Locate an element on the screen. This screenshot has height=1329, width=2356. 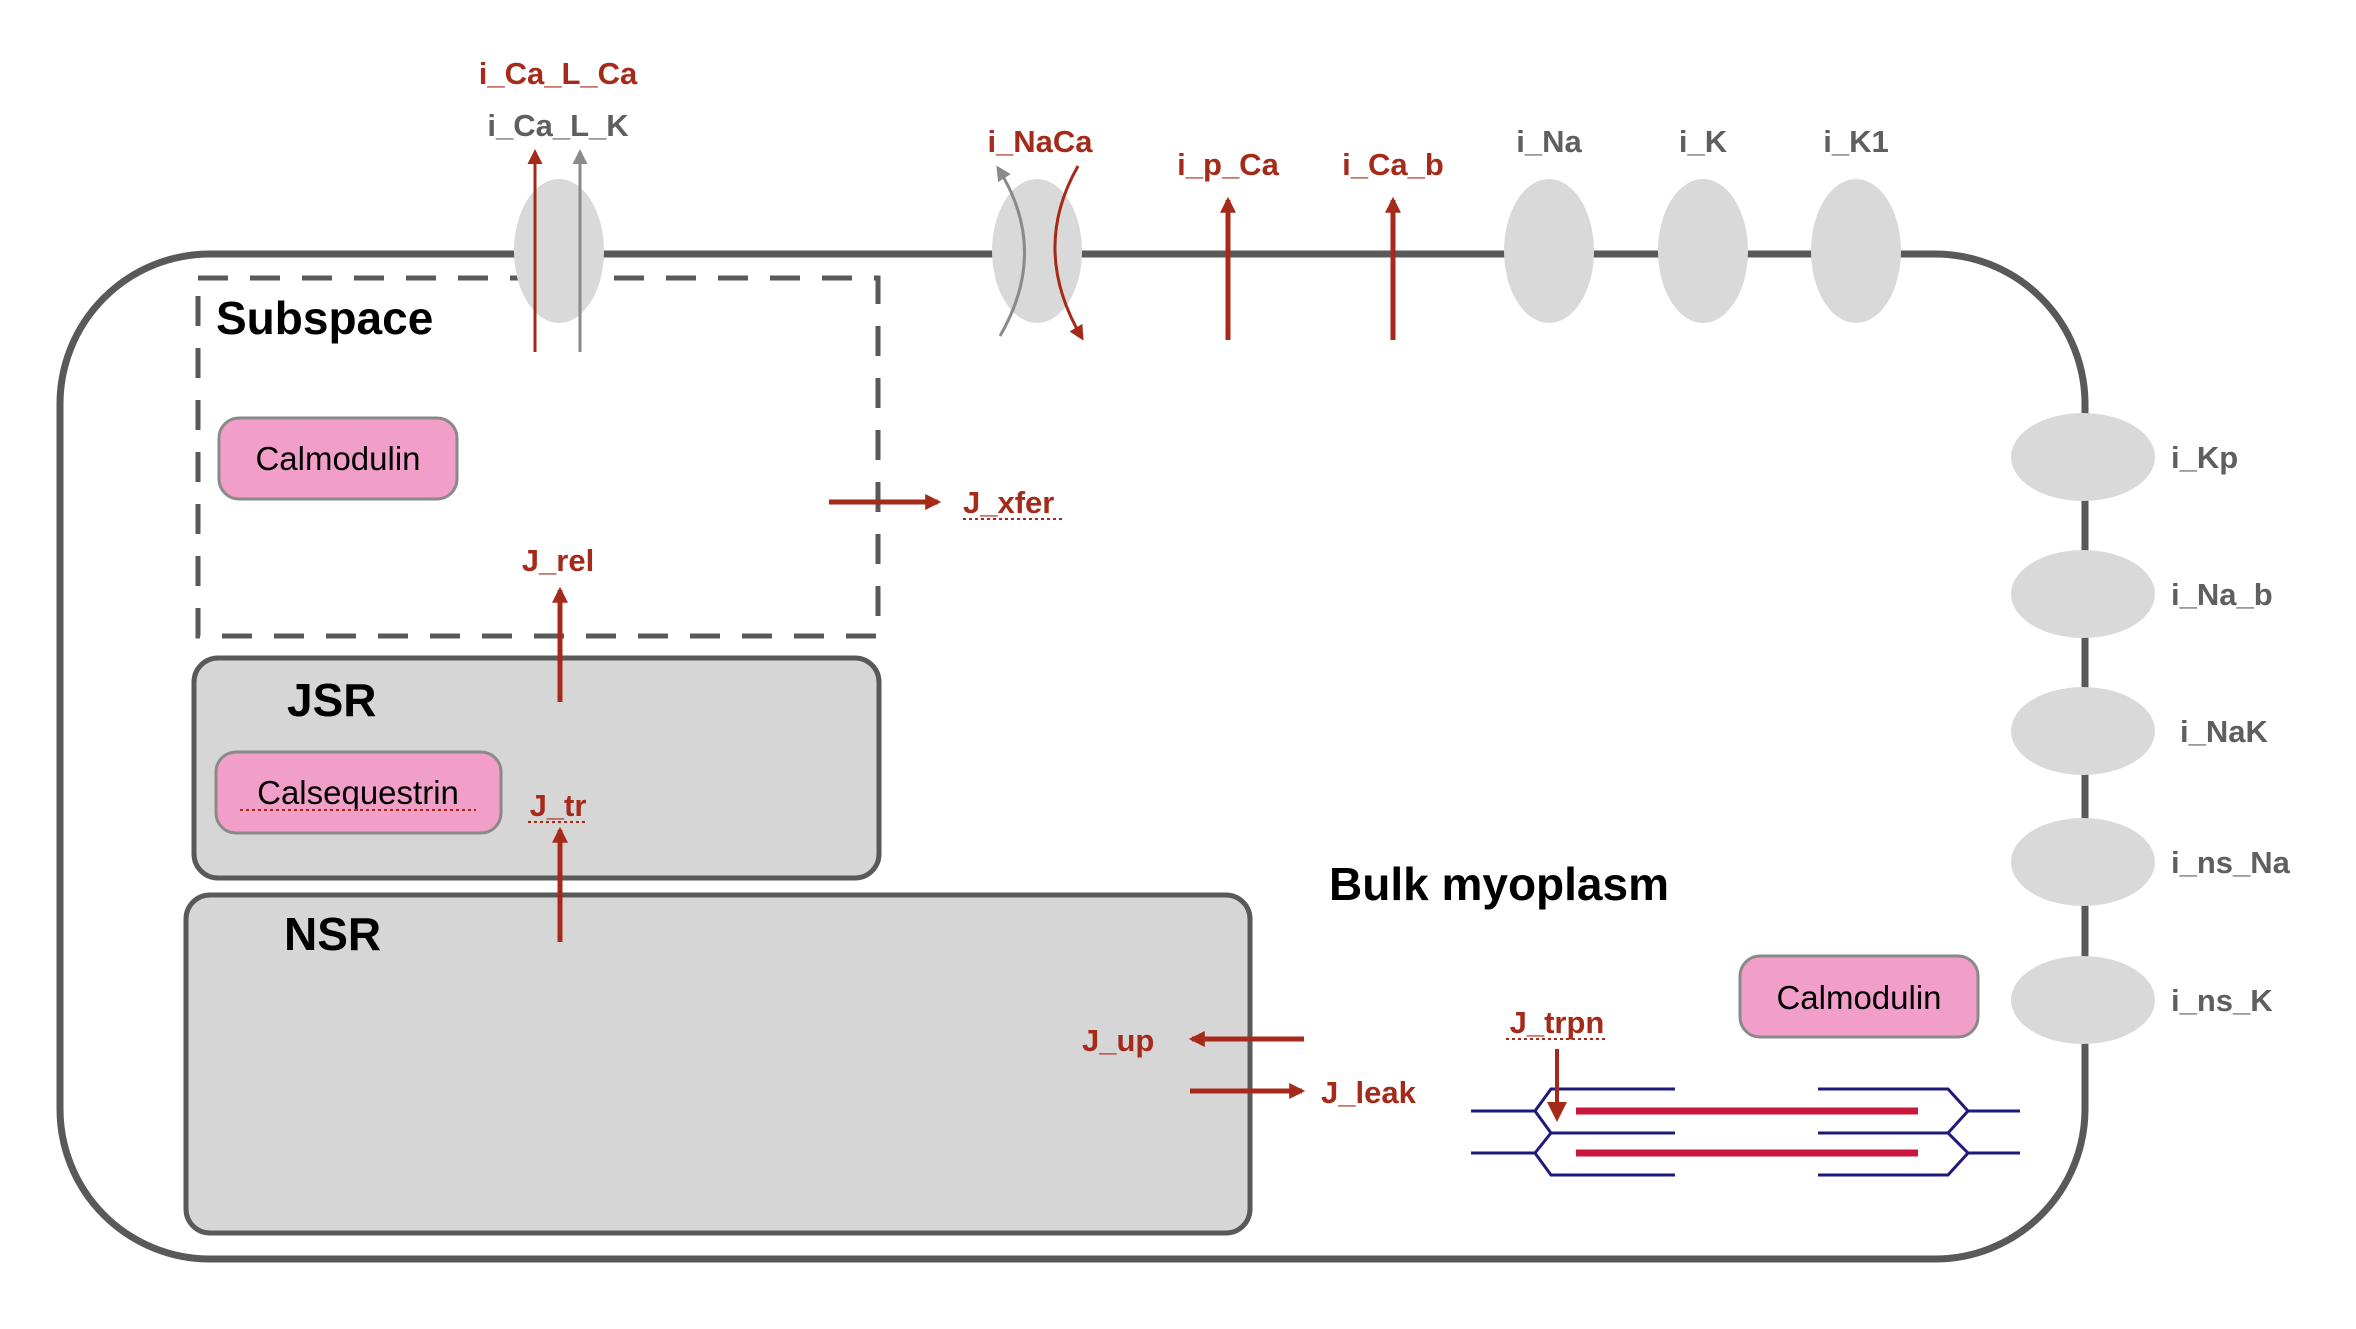
j-tr-label: J_tr is located at coordinates (558, 805).